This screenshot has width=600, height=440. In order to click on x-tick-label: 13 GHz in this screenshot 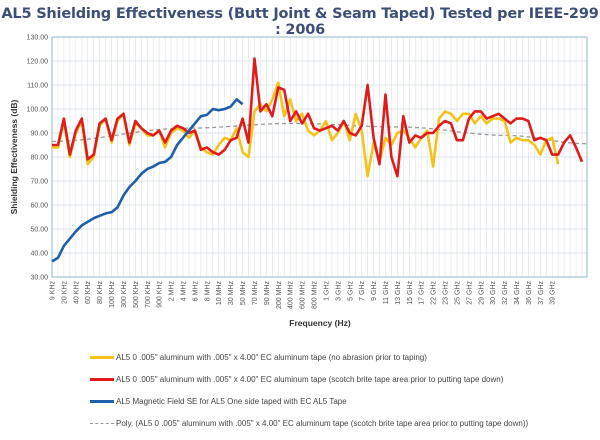, I will do `click(398, 293)`.